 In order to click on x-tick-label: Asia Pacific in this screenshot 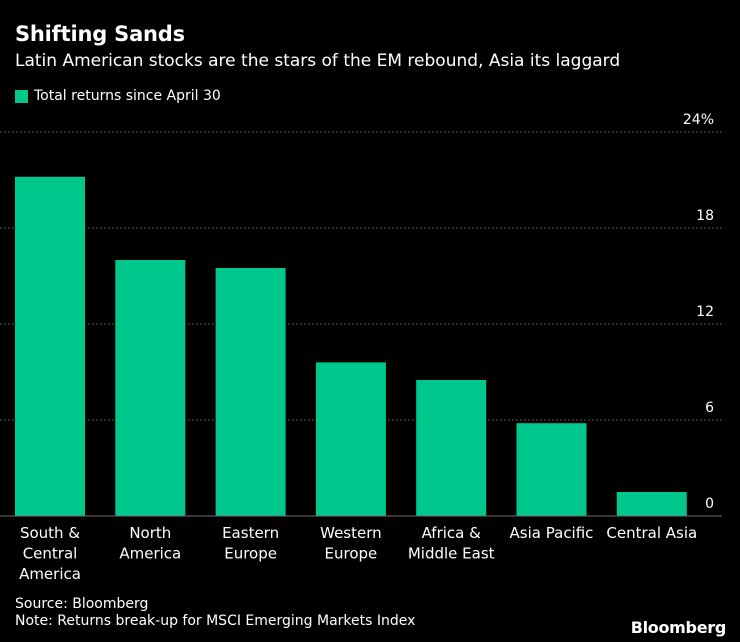, I will do `click(552, 533)`.